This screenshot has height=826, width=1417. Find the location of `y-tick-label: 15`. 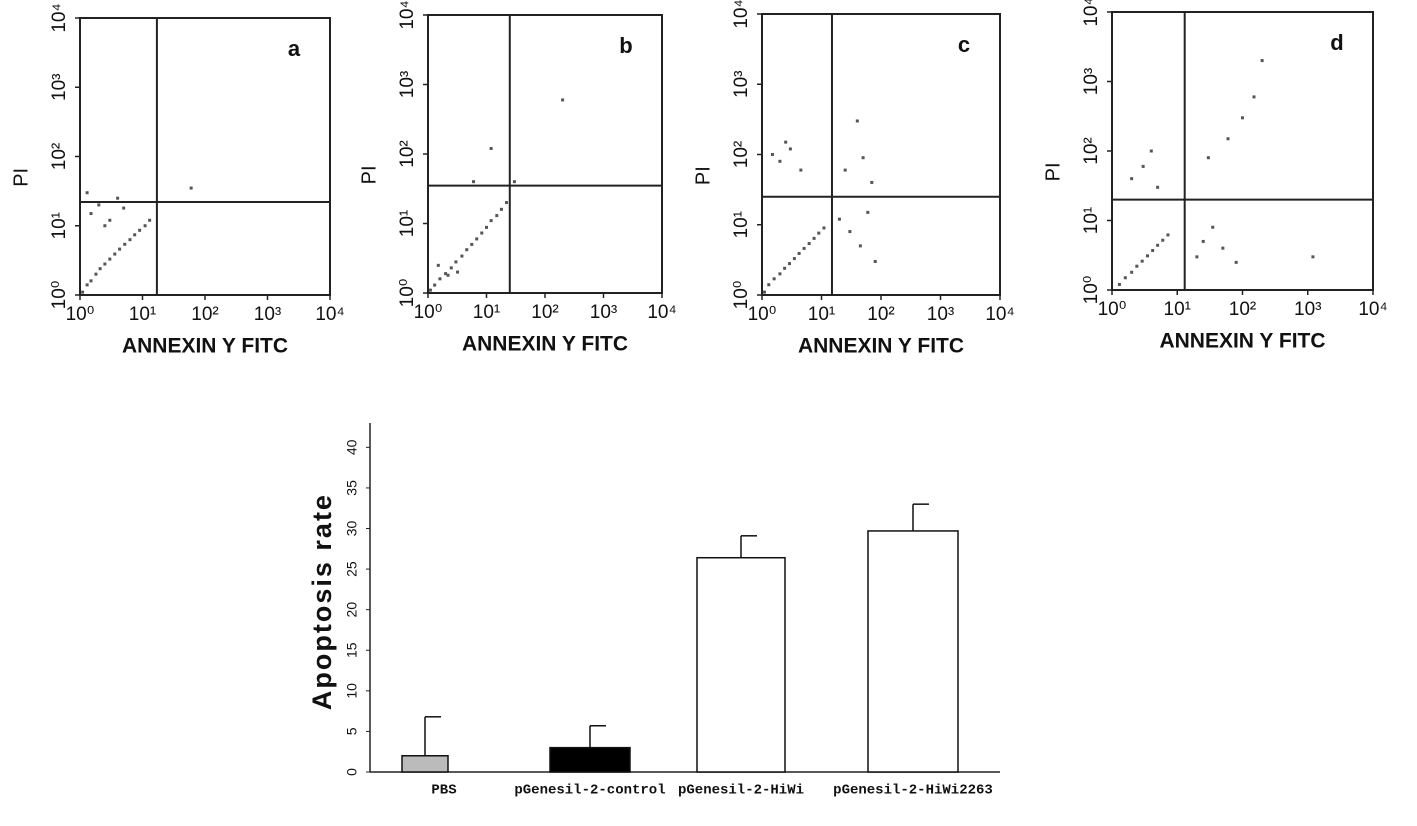

y-tick-label: 15 is located at coordinates (352, 650).